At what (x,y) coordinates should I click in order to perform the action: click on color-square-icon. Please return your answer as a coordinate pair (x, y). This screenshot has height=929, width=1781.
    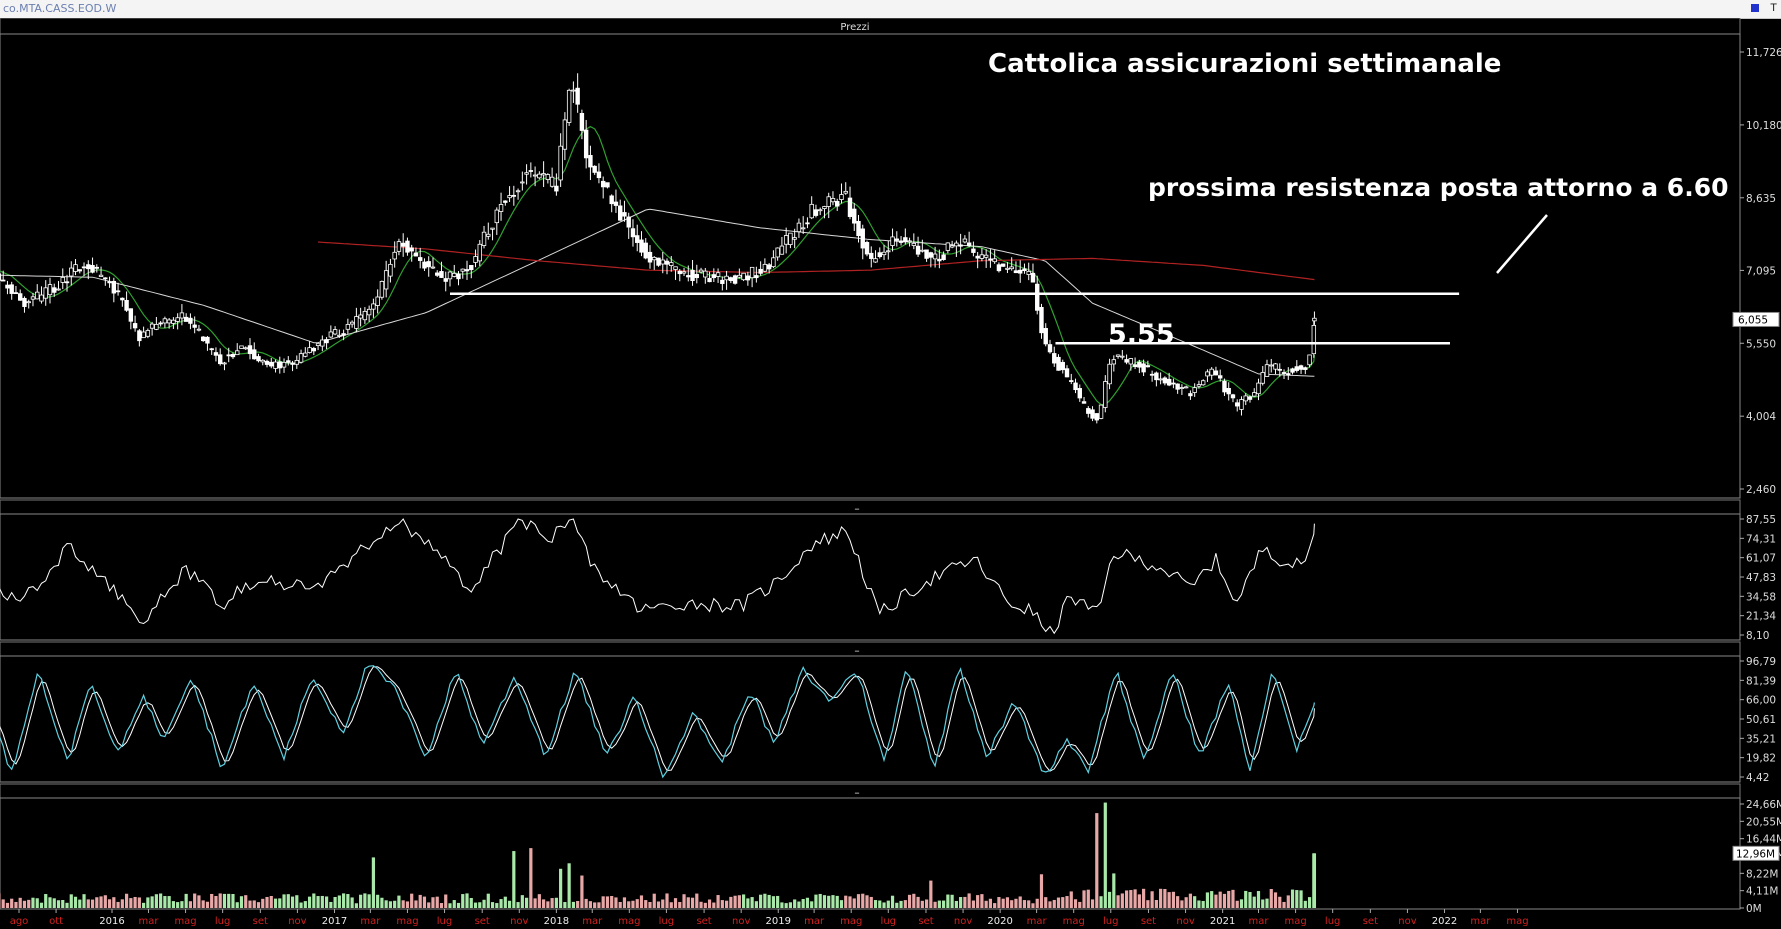
    Looking at the image, I should click on (1755, 8).